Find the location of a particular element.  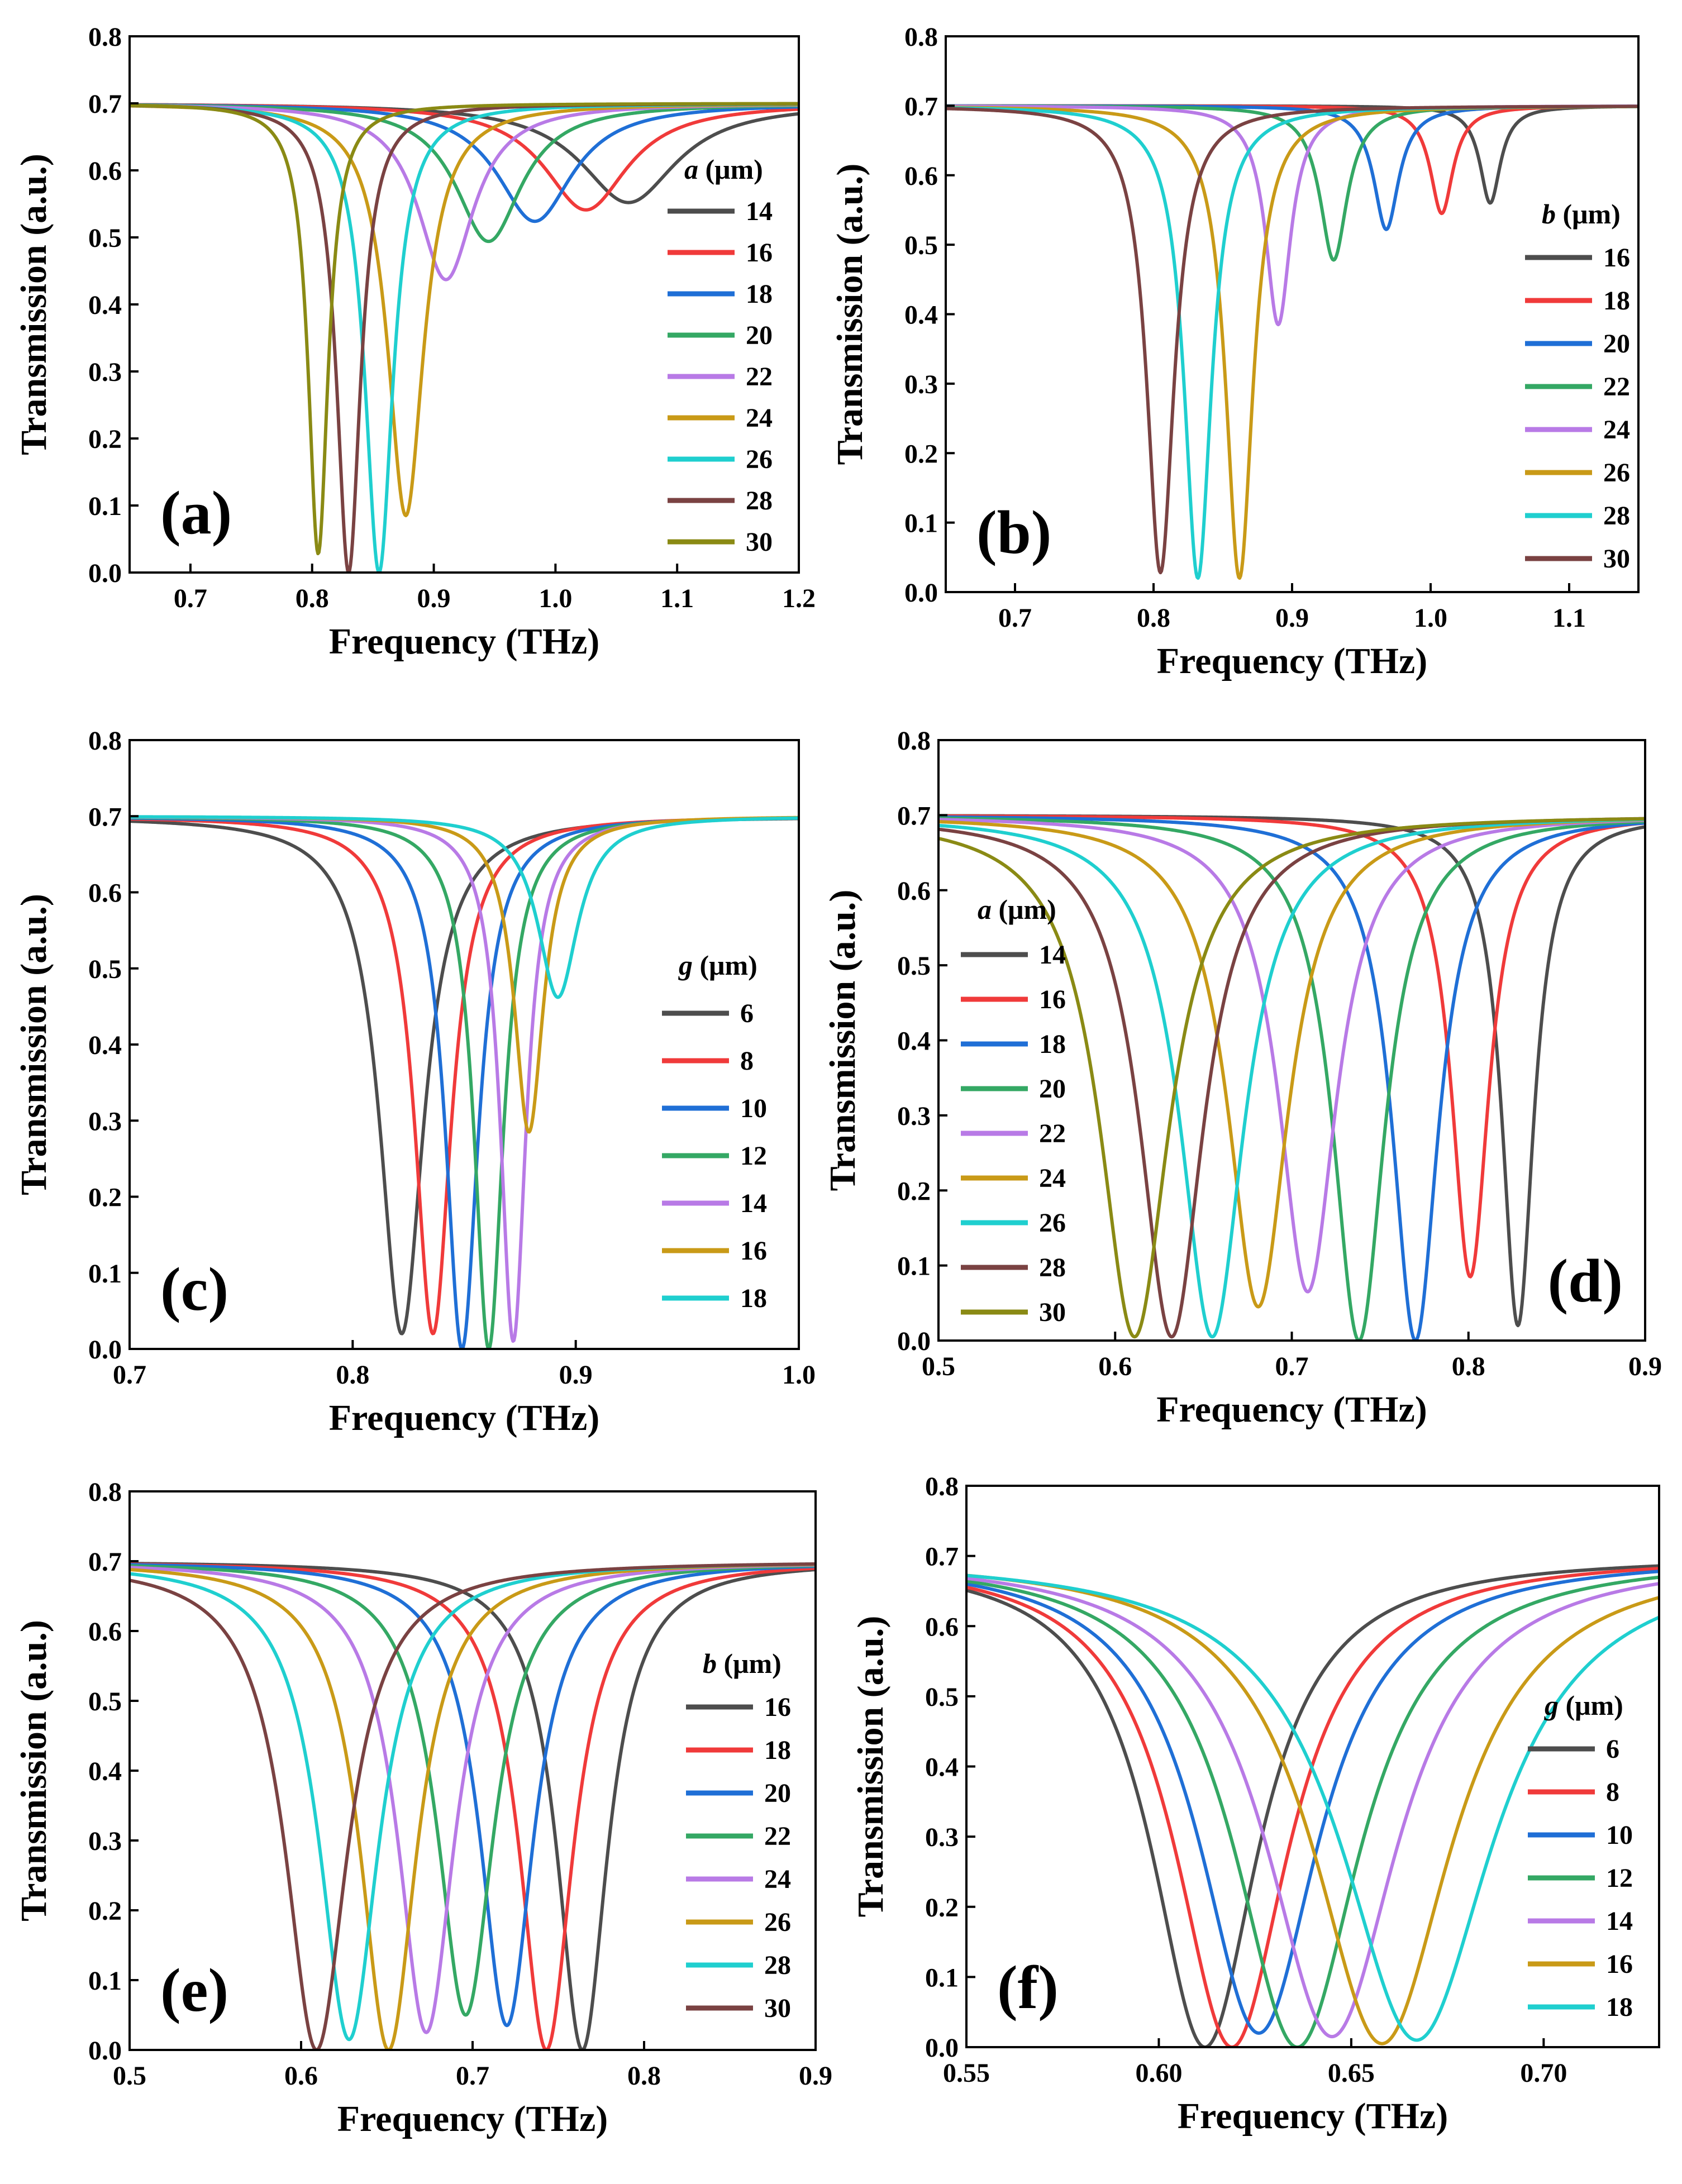

legend-entry-30: 30 is located at coordinates (759, 542).